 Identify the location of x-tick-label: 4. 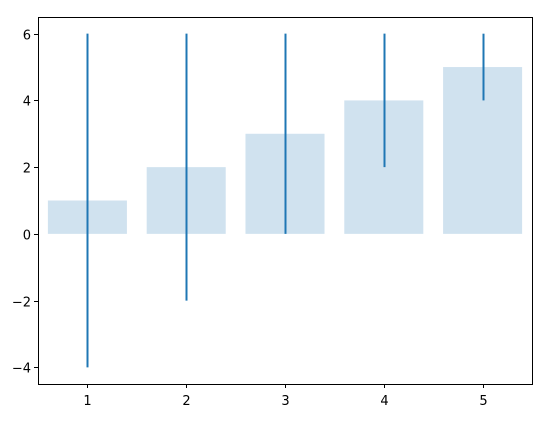
(384, 401).